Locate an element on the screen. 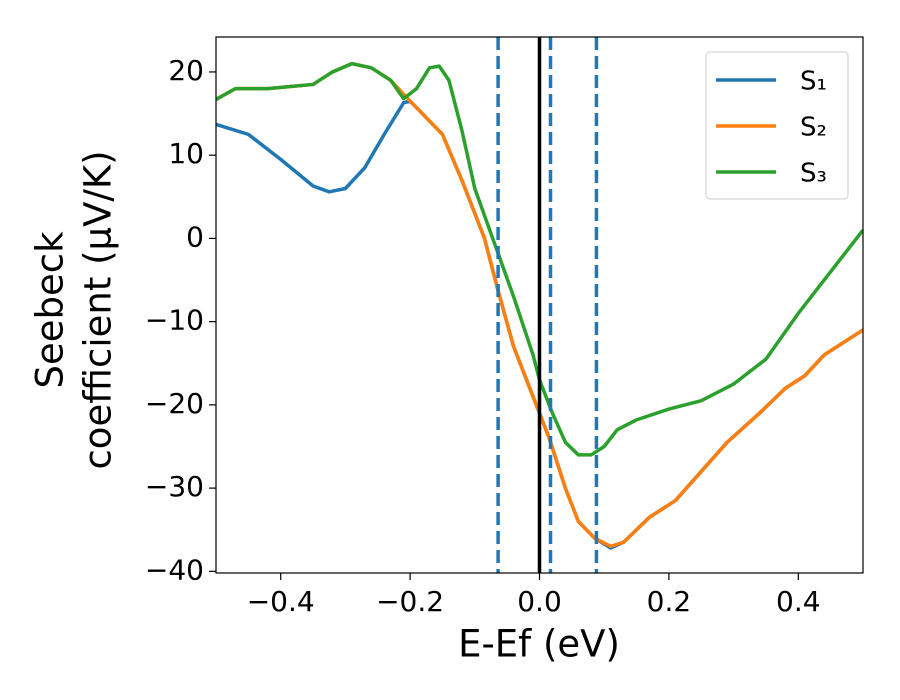  y-tick-label: −40 is located at coordinates (174, 569).